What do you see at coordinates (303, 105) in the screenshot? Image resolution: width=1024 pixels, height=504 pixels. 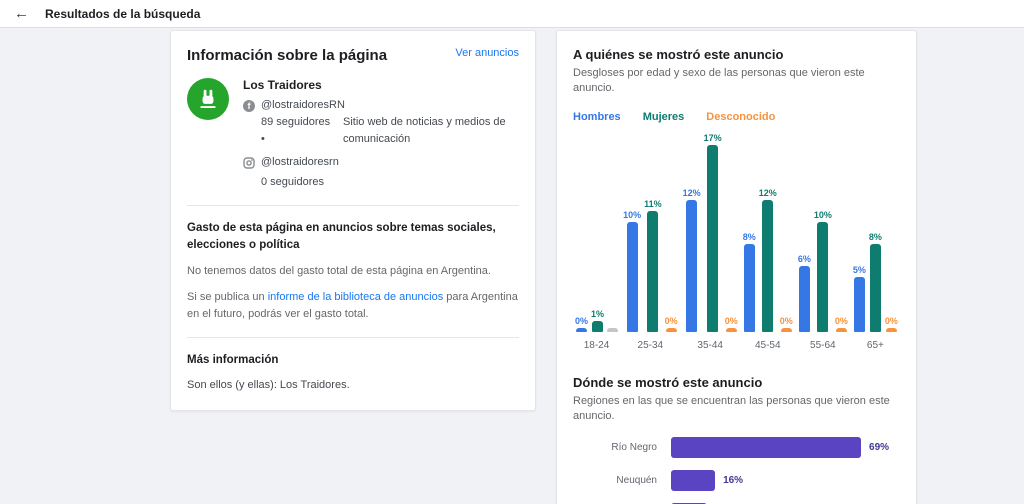 I see `facebook-handle: @lostraidoresRN` at bounding box center [303, 105].